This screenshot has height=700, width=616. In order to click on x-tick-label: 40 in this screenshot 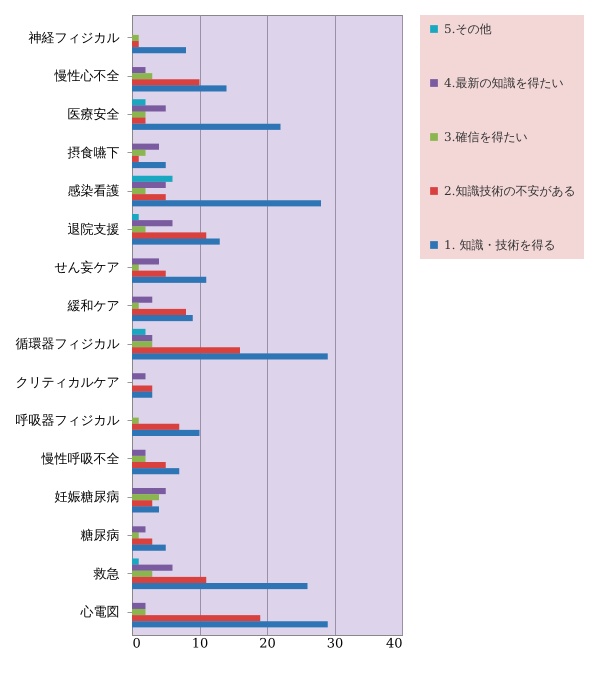, I will do `click(394, 644)`.